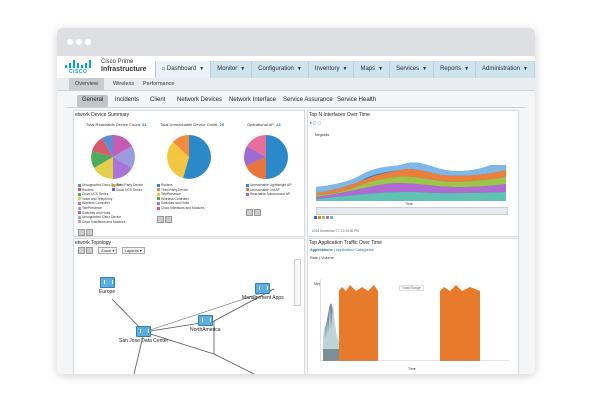 Image resolution: width=600 pixels, height=400 pixels. Describe the element at coordinates (159, 84) in the screenshot. I see `subtab-performance: Performance` at that location.